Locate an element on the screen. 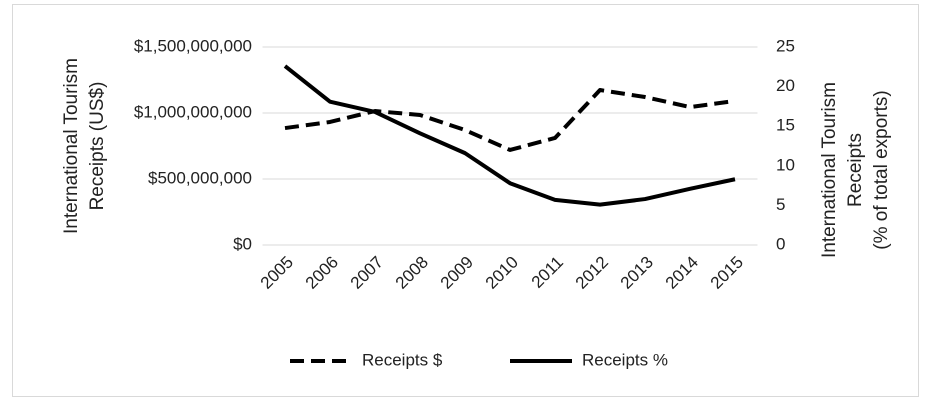 The height and width of the screenshot is (406, 932). legend-label: Receipts % is located at coordinates (625, 359).